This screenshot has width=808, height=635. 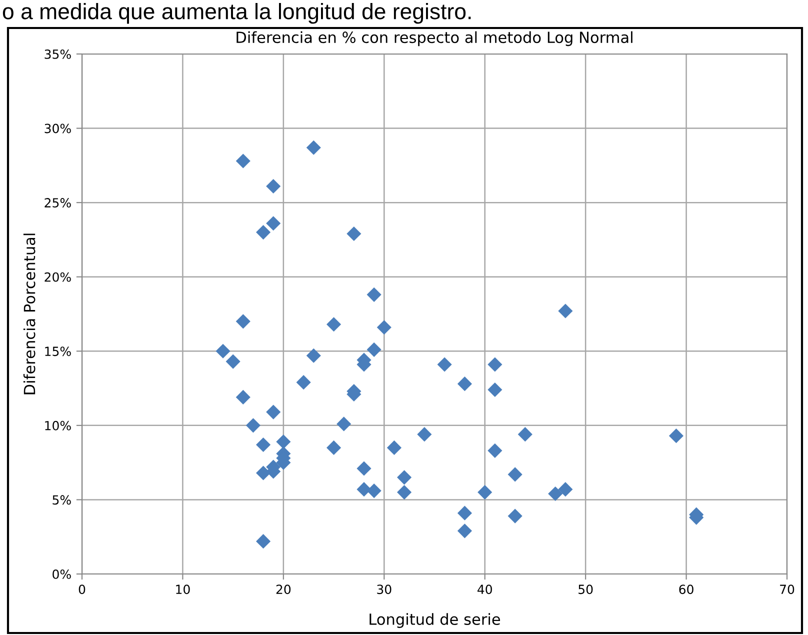 What do you see at coordinates (57, 54) in the screenshot?
I see `y-tick-label: 35%` at bounding box center [57, 54].